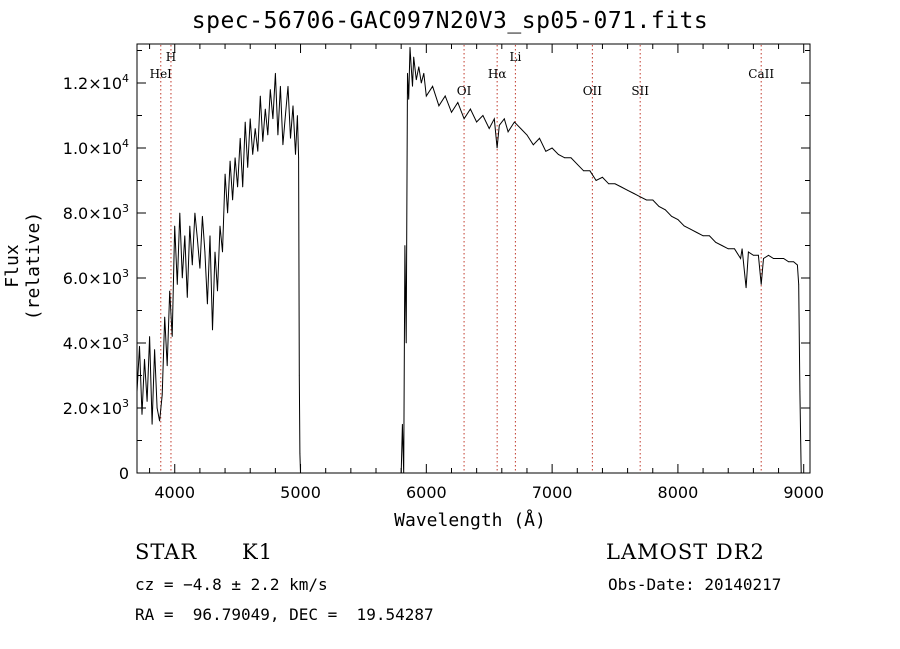 The height and width of the screenshot is (649, 900). What do you see at coordinates (96, 277) in the screenshot?
I see `y-tick-label: 6.0×10³` at bounding box center [96, 277].